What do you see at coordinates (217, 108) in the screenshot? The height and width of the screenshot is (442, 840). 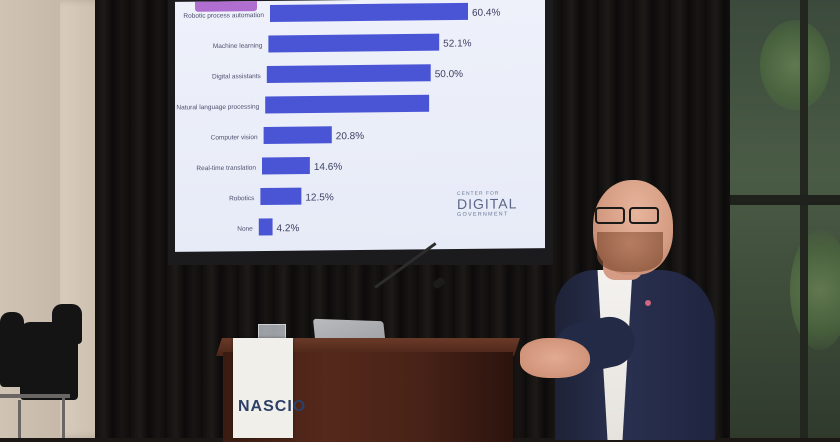 I see `bar-category-label: Natural language processing` at bounding box center [217, 108].